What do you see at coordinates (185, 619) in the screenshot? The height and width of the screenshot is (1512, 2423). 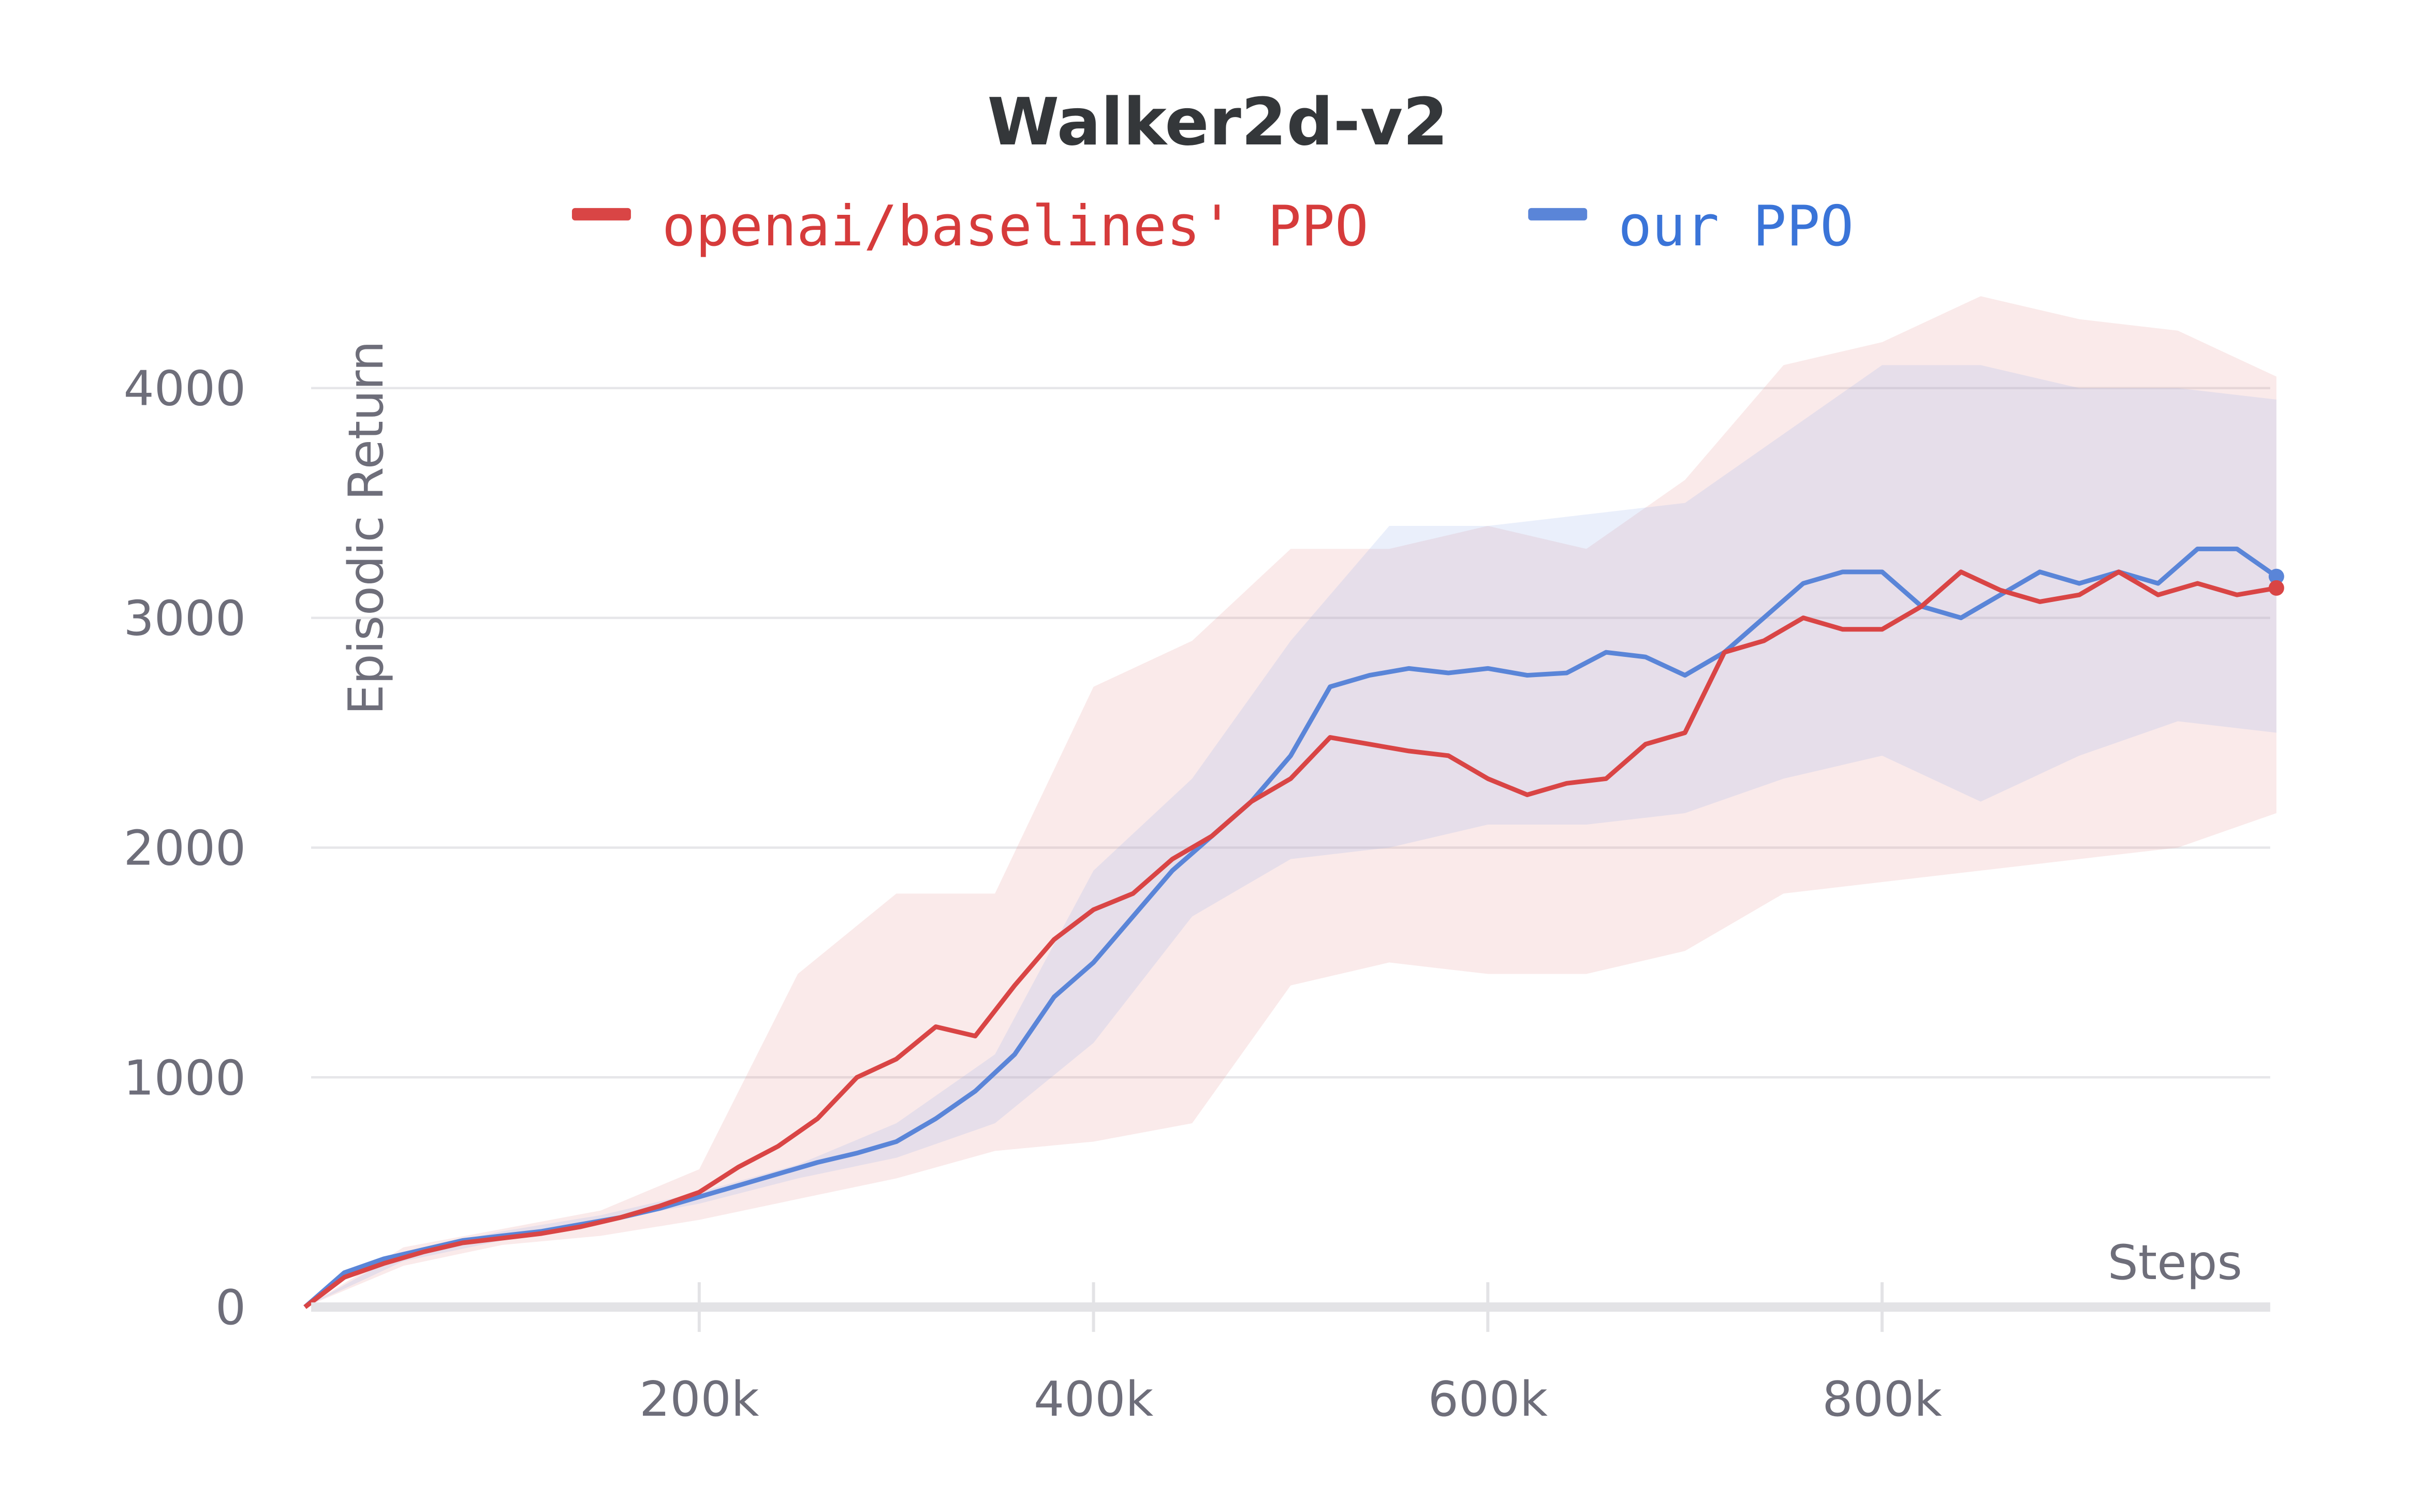 I see `y-tick-label: 3000` at bounding box center [185, 619].